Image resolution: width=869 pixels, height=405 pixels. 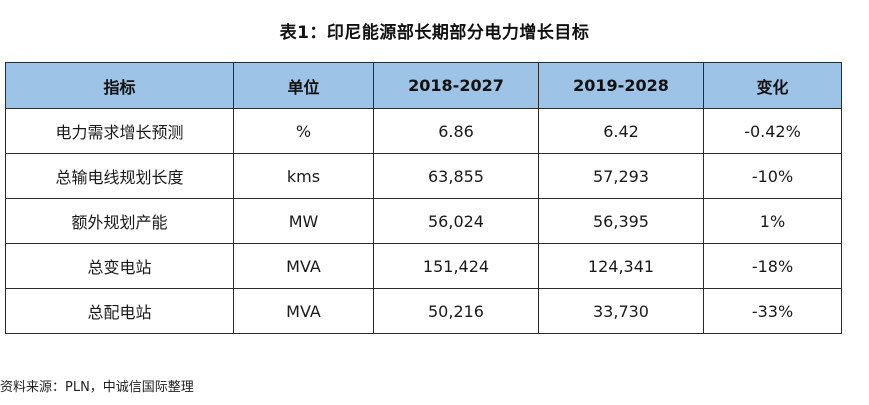 What do you see at coordinates (119, 221) in the screenshot?
I see `cell-indicator: 额外规划产能` at bounding box center [119, 221].